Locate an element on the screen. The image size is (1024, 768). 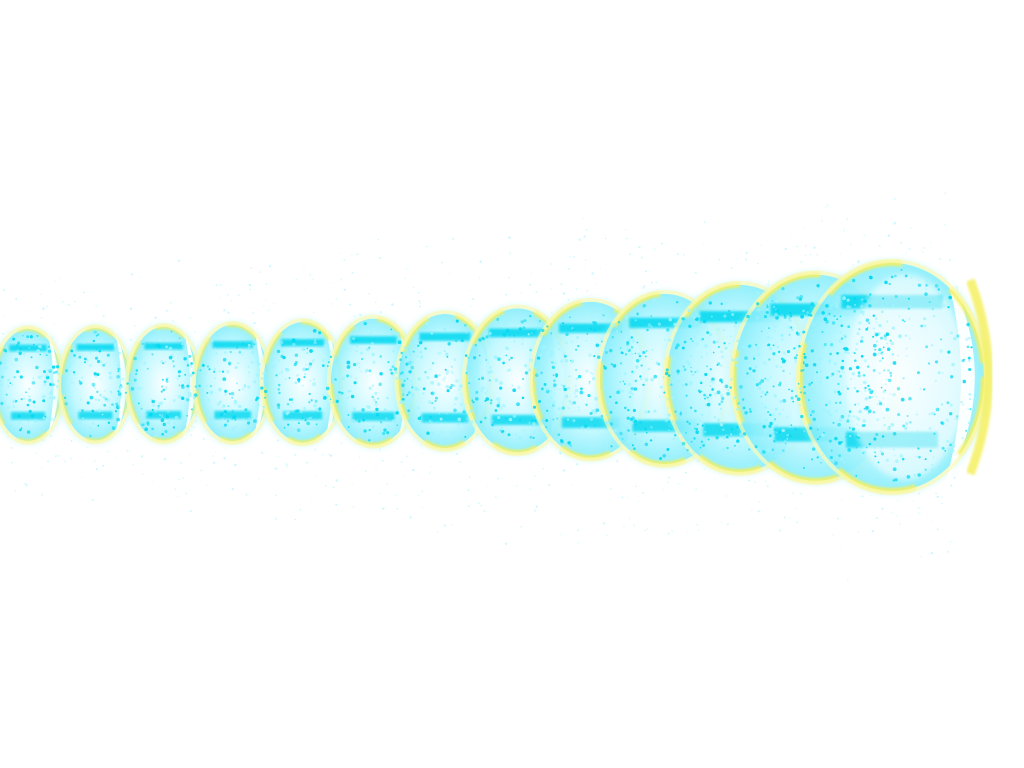
segment-band-top is located at coordinates (163, 346).